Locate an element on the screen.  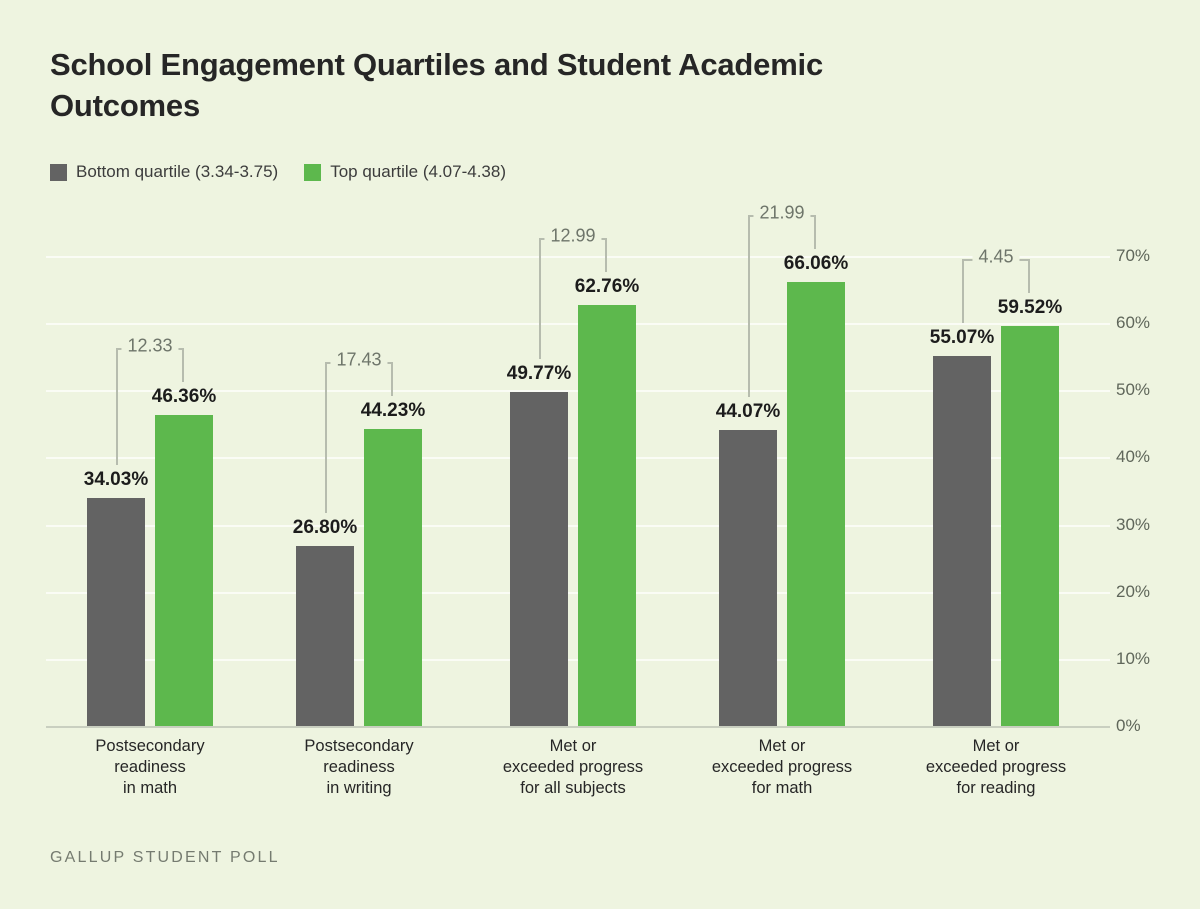
gap-value-label: 12.99 is located at coordinates (573, 236).